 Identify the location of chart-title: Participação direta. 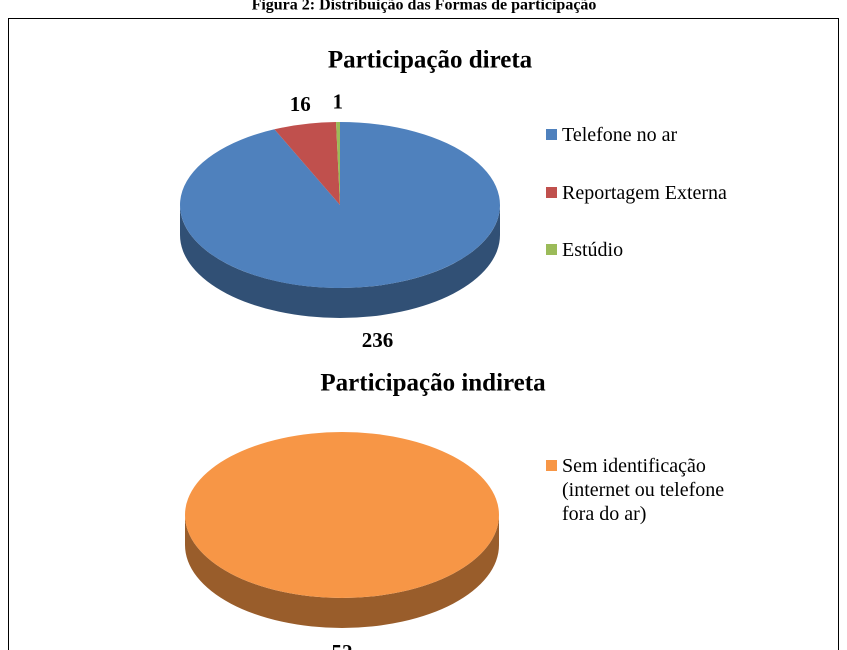
(430, 60).